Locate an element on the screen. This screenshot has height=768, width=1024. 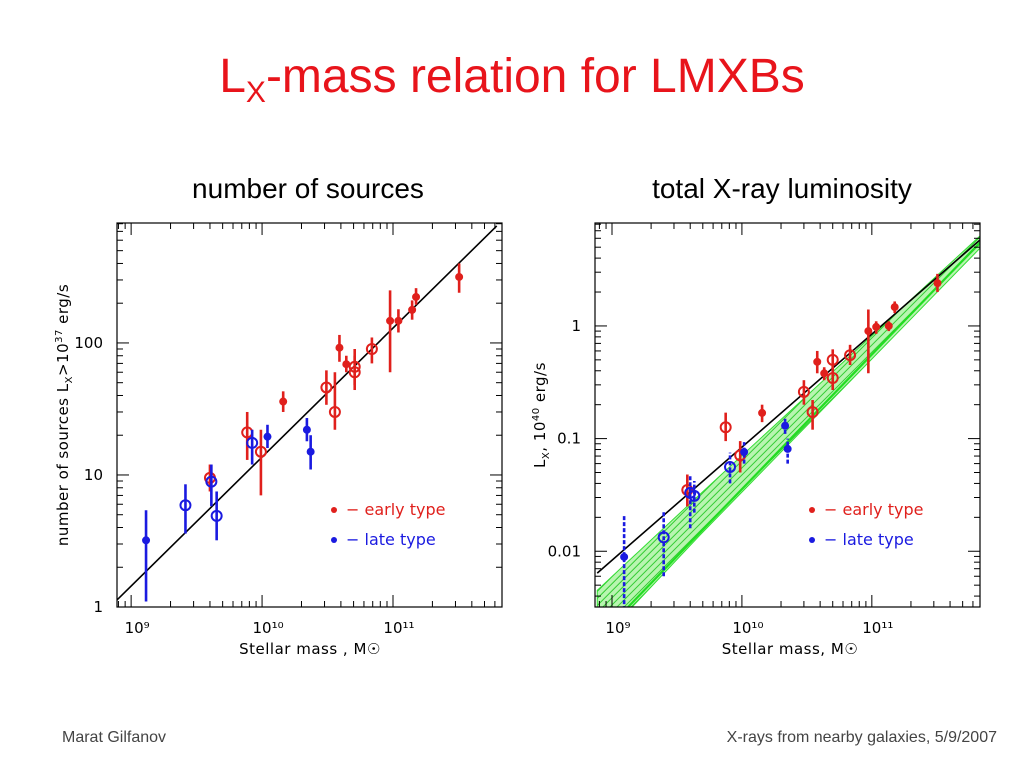
label-part: L is located at coordinates (540, 463).